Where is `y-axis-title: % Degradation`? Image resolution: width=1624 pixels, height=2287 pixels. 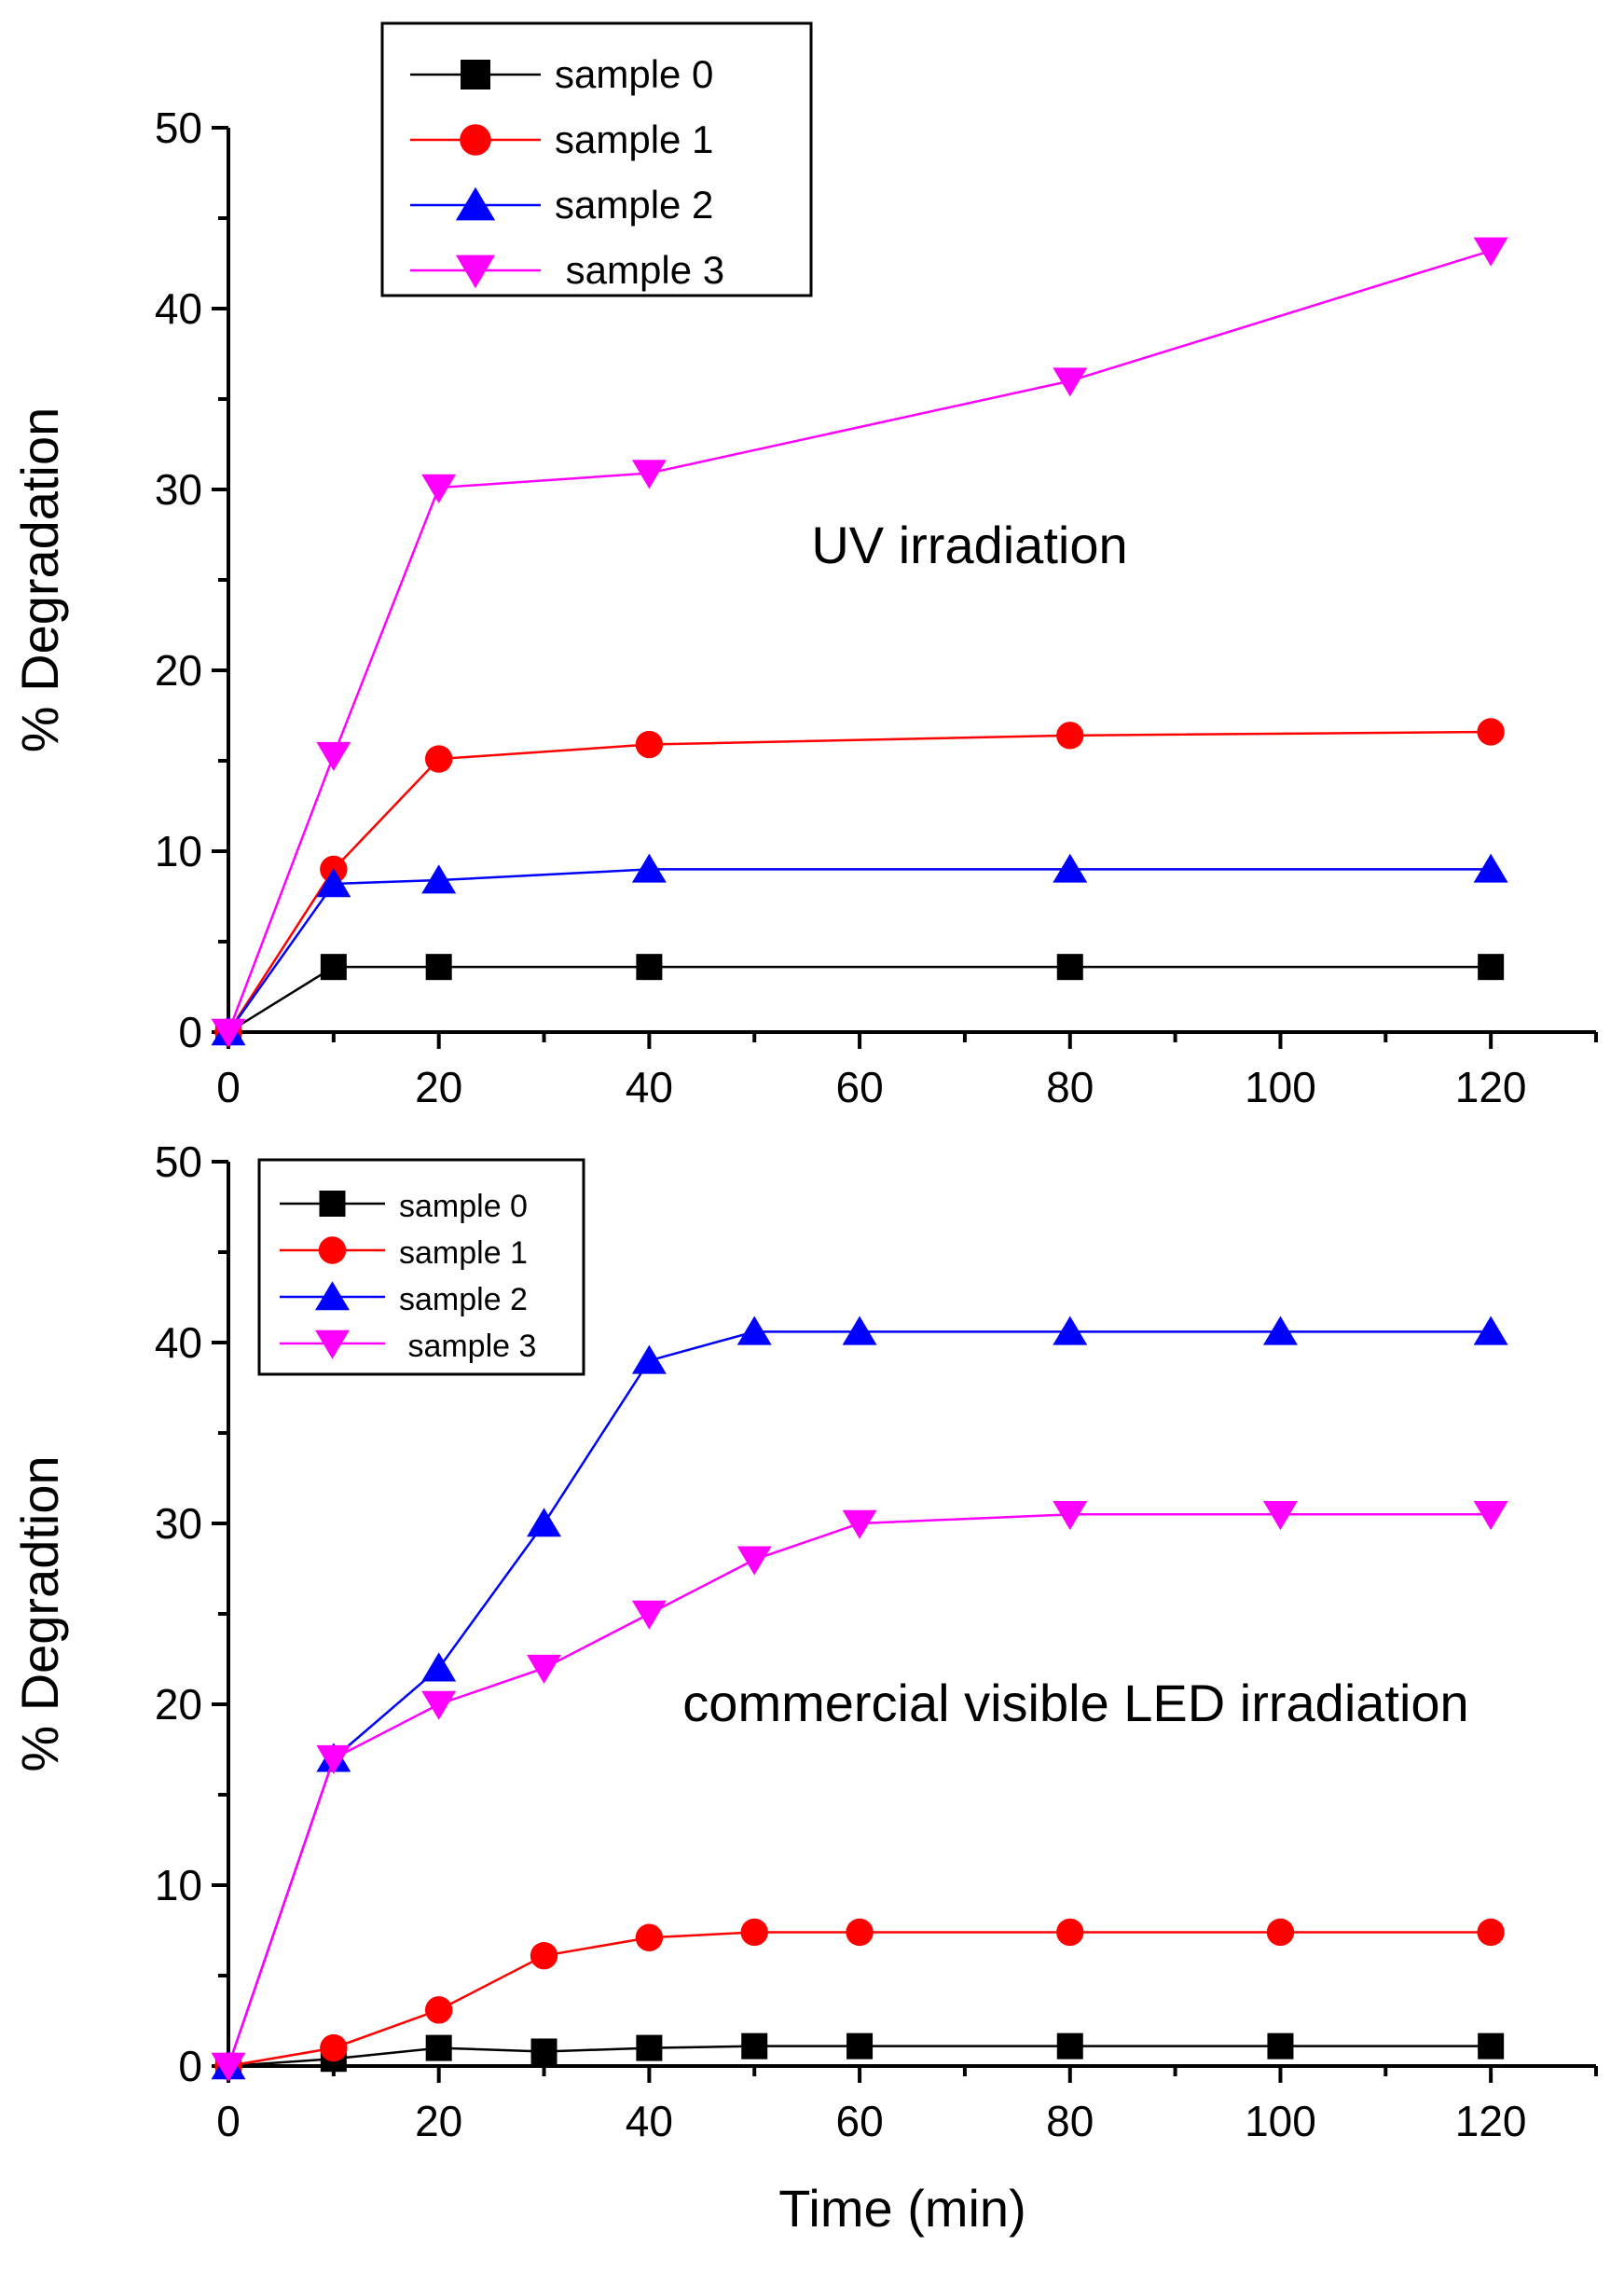 y-axis-title: % Degradation is located at coordinates (39, 579).